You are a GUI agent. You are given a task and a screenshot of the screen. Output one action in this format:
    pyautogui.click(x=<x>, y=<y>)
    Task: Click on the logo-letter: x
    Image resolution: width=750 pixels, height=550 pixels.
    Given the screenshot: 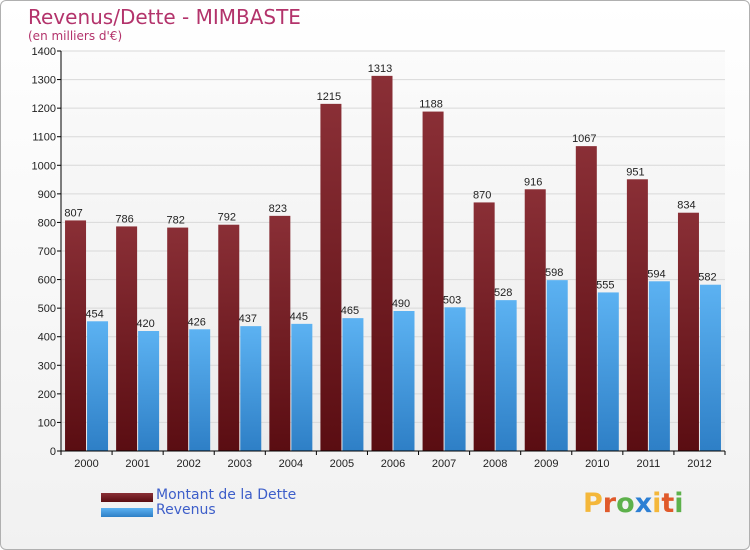 What is the action you would take?
    pyautogui.click(x=643, y=503)
    